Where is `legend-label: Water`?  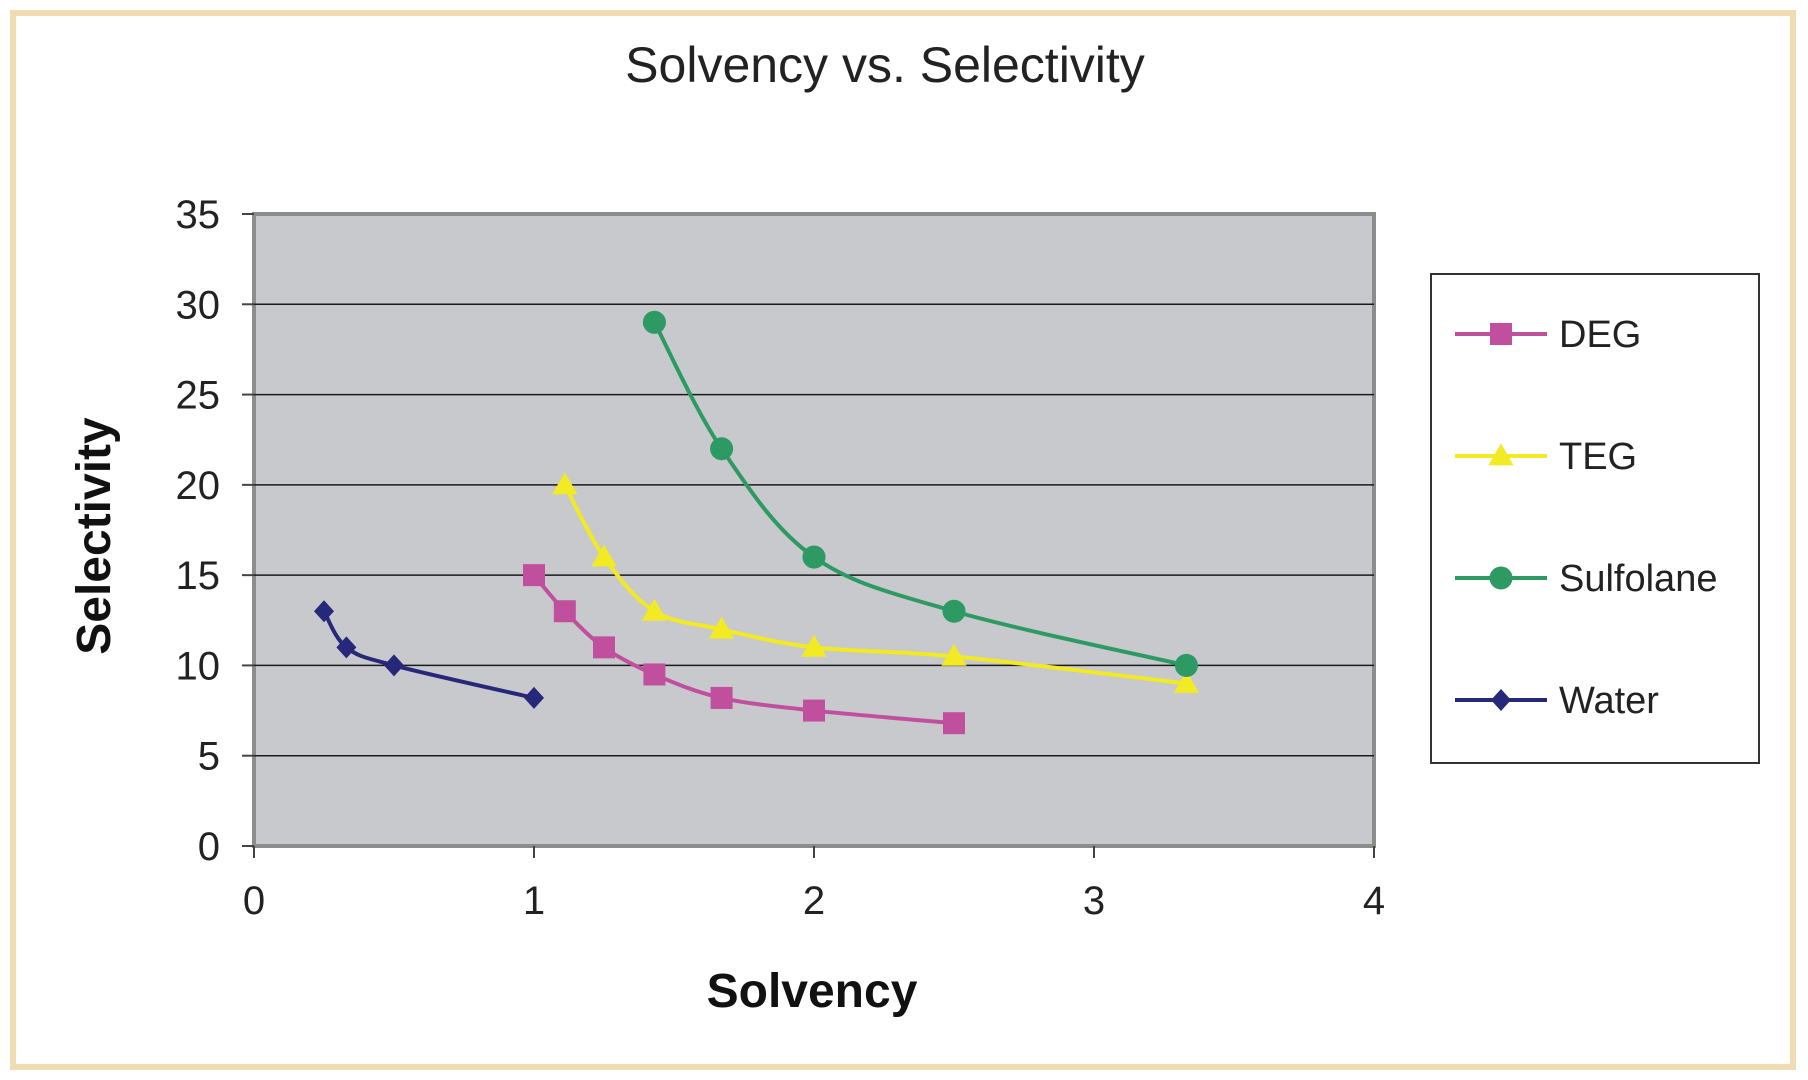 legend-label: Water is located at coordinates (1609, 701).